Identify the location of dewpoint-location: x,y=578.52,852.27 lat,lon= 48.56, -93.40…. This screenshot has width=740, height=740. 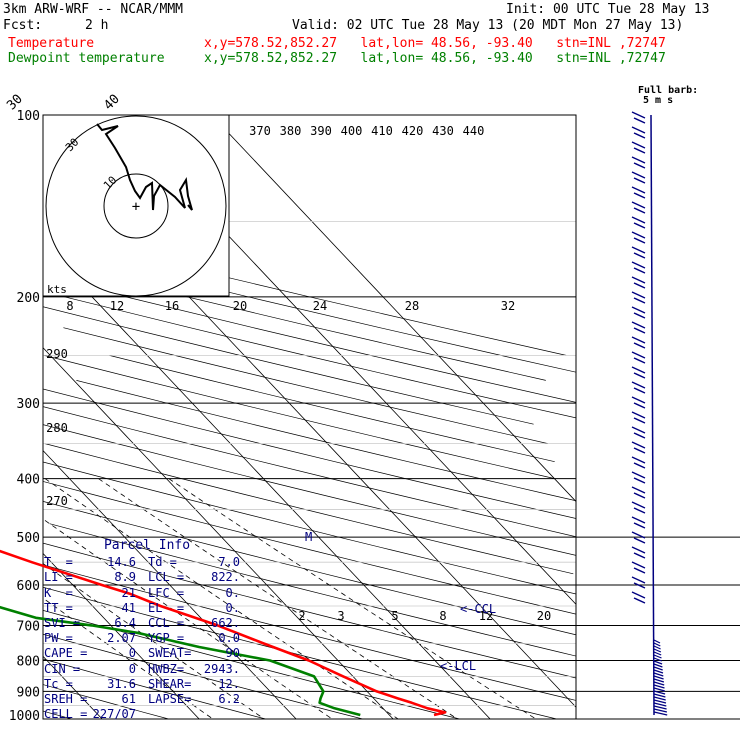
(435, 58).